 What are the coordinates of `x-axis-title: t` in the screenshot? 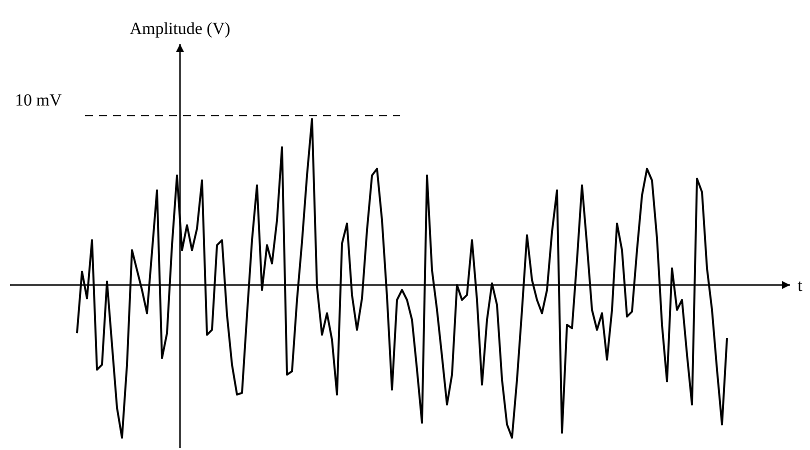 It's located at (800, 285).